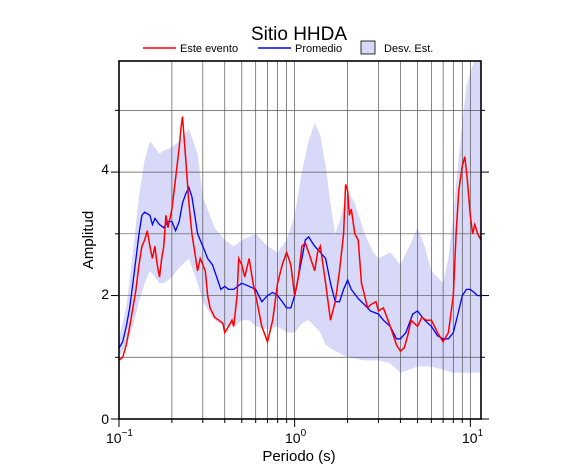 The width and height of the screenshot is (586, 475). I want to click on x-tick-label-2: 10¹, so click(473, 437).